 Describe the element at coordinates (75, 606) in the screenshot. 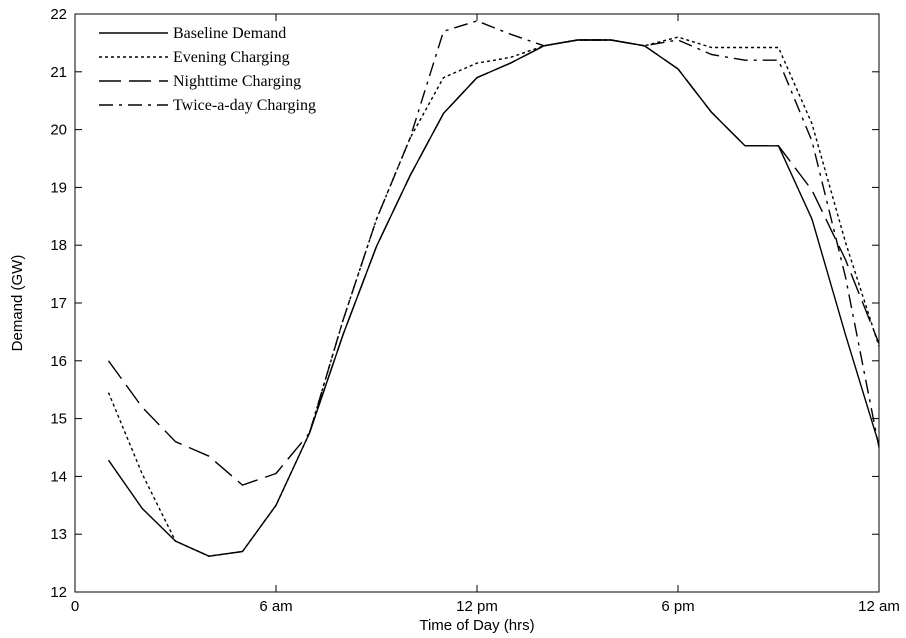

I see `x-tick-label: 0` at that location.